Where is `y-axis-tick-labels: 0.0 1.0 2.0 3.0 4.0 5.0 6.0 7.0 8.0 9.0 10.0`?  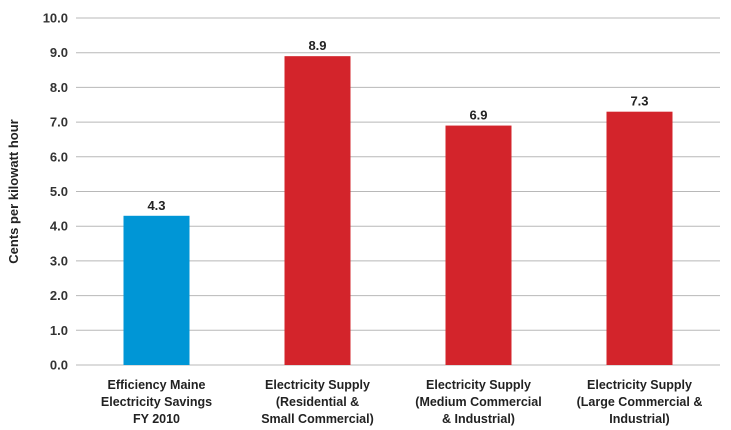
y-axis-tick-labels: 0.0 1.0 2.0 3.0 4.0 5.0 6.0 7.0 8.0 9.0 10.0 is located at coordinates (55, 192).